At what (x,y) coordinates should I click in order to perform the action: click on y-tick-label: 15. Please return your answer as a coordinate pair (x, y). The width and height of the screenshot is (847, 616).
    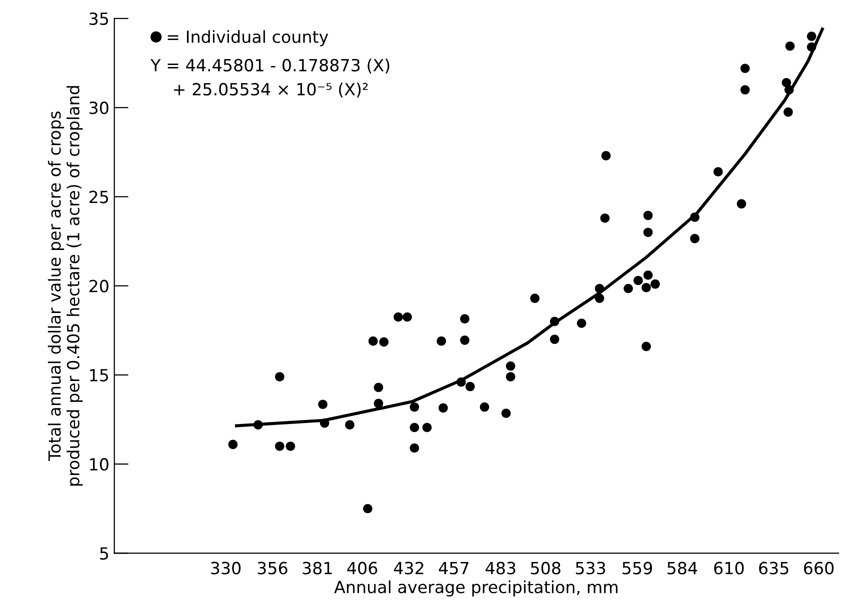
    Looking at the image, I should click on (99, 375).